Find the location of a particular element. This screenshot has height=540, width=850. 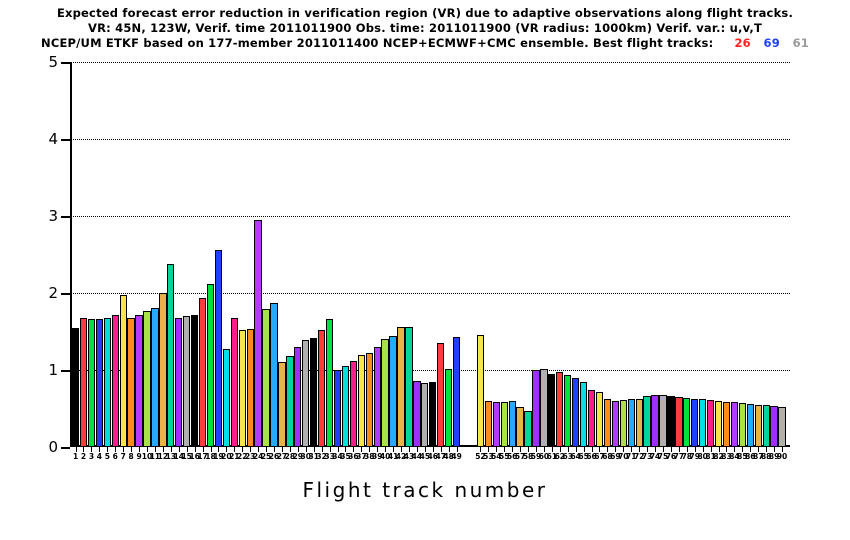

x-tick-label-83: 83 is located at coordinates (726, 456).